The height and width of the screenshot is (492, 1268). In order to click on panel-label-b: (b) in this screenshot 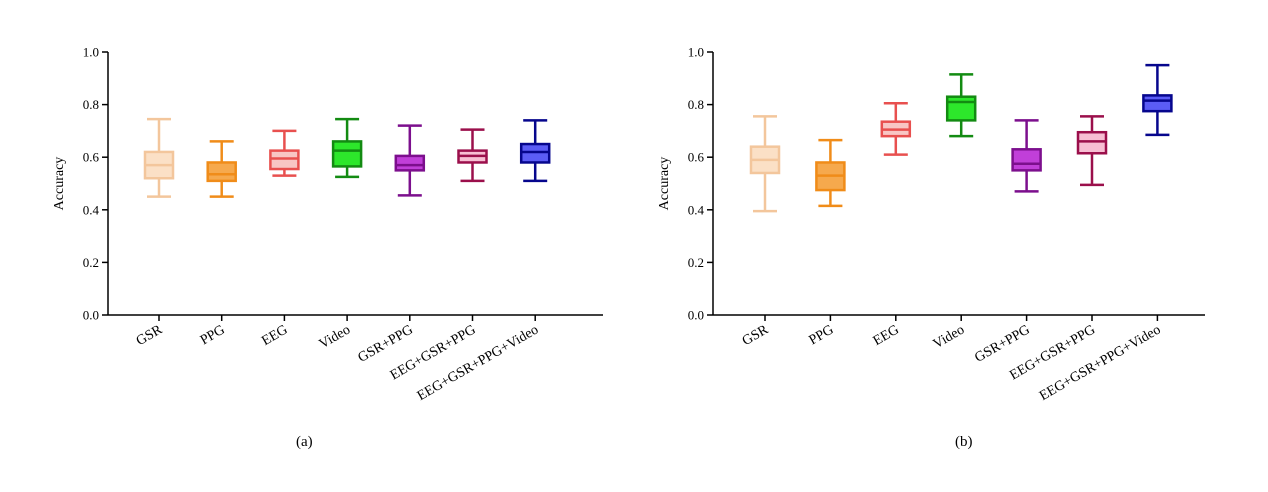, I will do `click(964, 442)`.